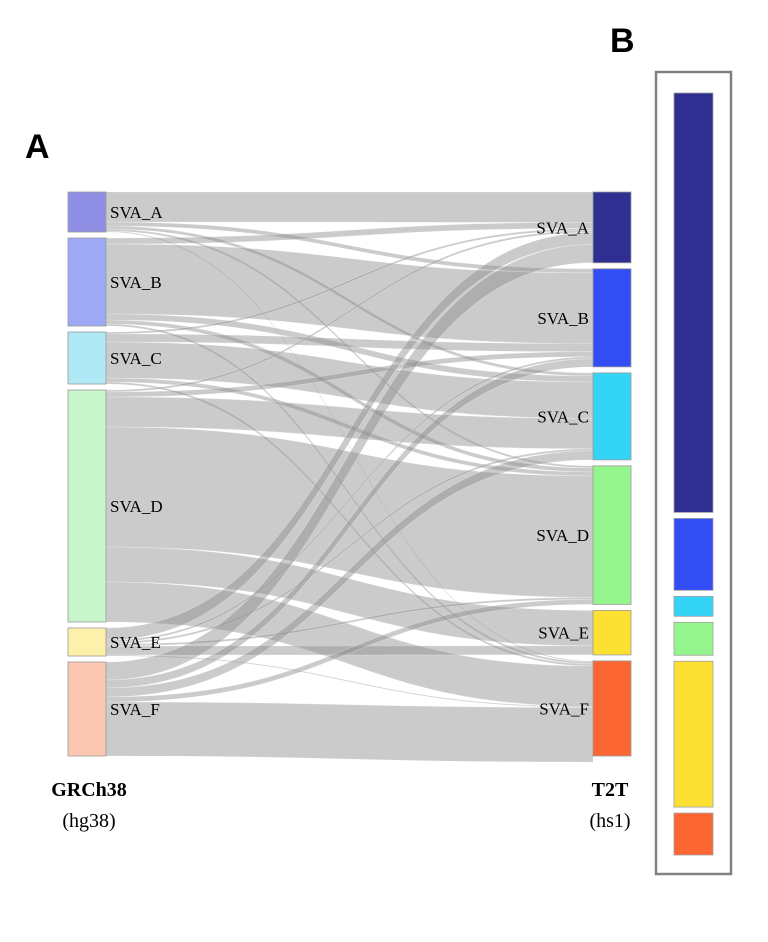 Image resolution: width=768 pixels, height=942 pixels. What do you see at coordinates (87, 358) in the screenshot?
I see `left-node-sva_c` at bounding box center [87, 358].